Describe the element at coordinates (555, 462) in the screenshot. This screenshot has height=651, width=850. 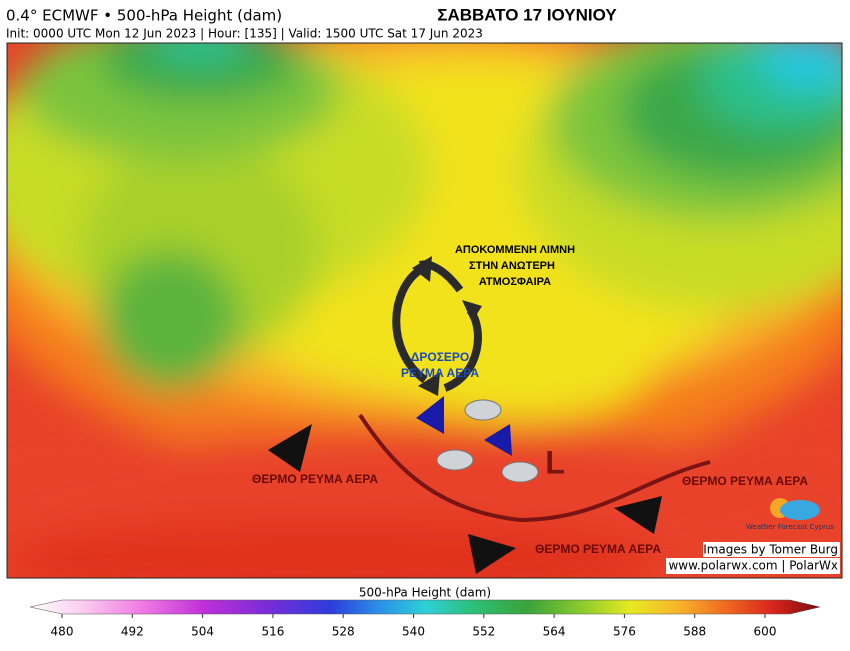
I see `low-marker: L` at that location.